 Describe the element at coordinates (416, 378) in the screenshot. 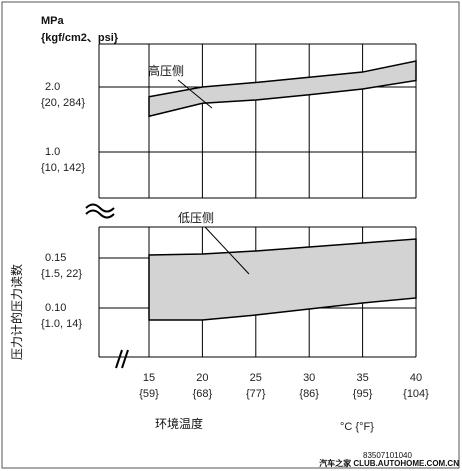

I see `x-tick-label: 40` at that location.